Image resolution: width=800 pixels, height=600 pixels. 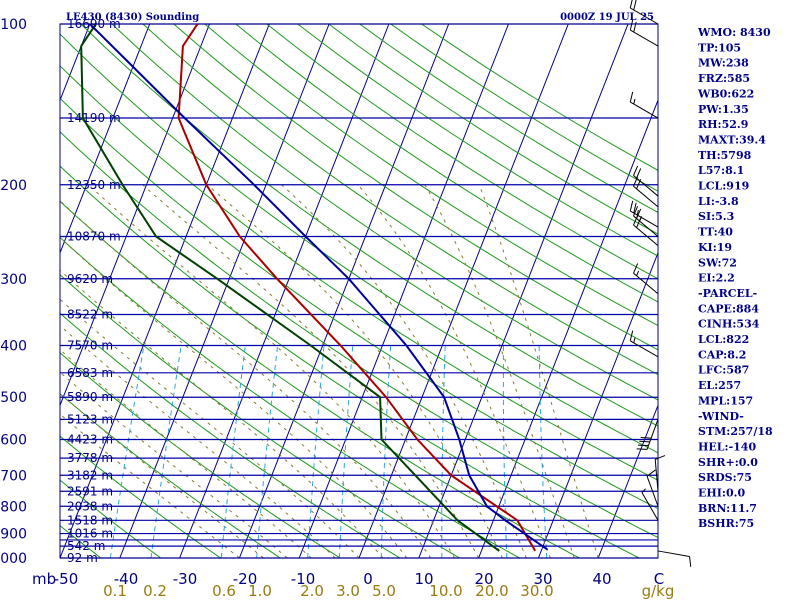 What do you see at coordinates (115, 591) in the screenshot?
I see `mixing-ratio-label: 0.1` at bounding box center [115, 591].